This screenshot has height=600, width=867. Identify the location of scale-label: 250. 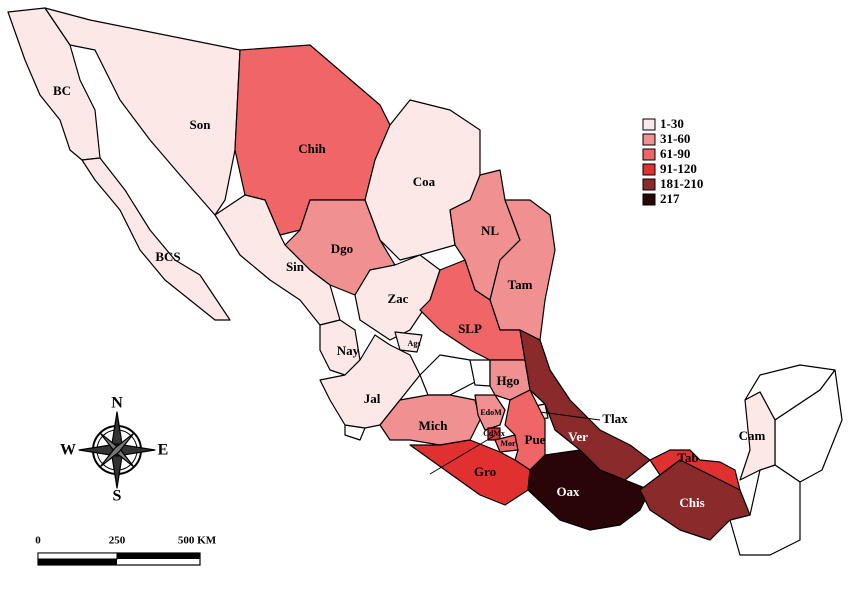
(117, 541).